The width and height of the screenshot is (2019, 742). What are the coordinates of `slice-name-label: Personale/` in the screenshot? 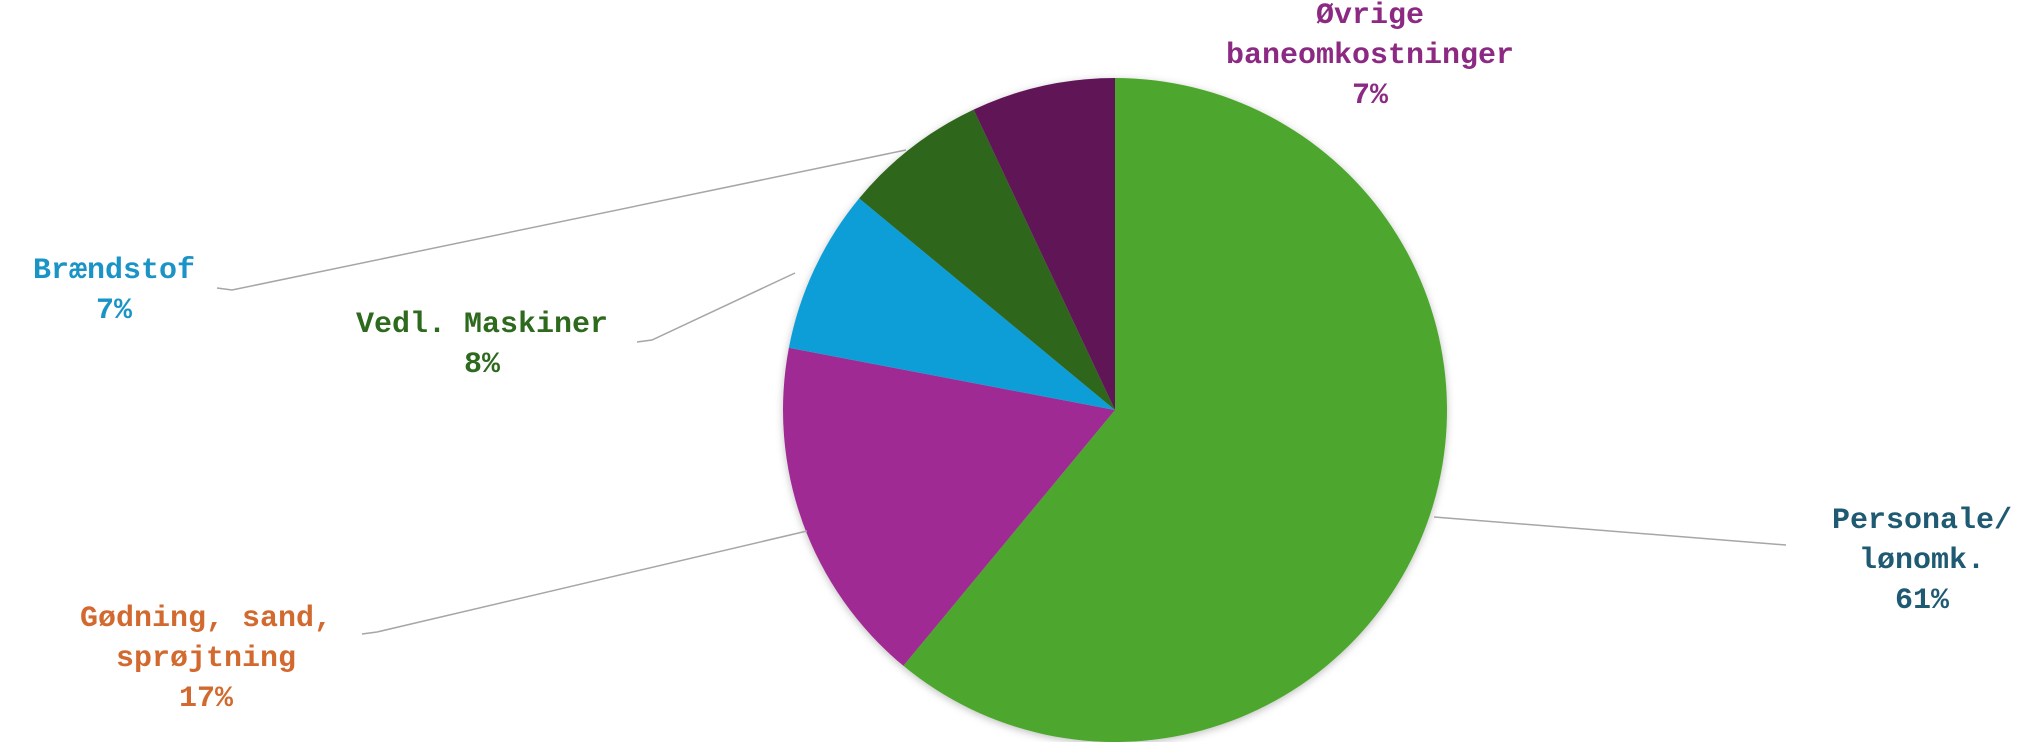 It's located at (1922, 521).